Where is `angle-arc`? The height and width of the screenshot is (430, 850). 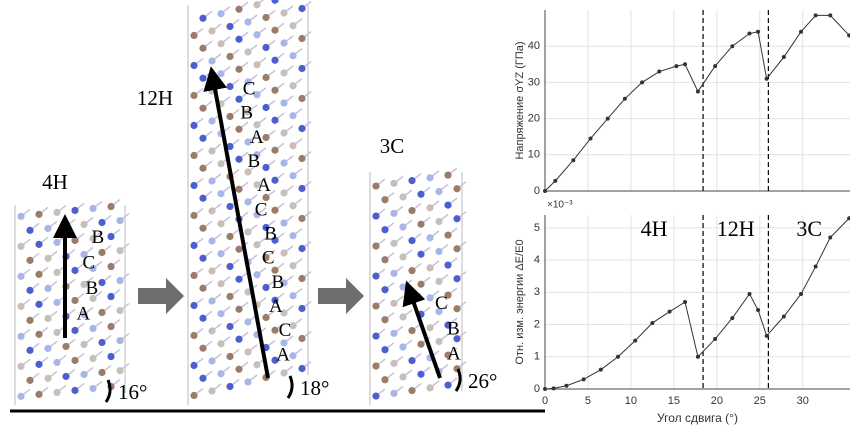
angle-arc is located at coordinates (108, 391).